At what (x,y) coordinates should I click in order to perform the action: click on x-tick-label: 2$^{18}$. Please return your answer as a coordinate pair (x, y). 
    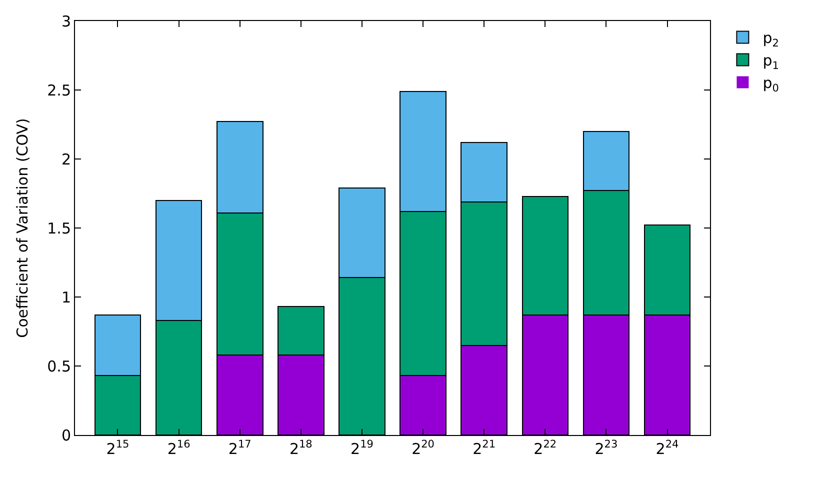
    Looking at the image, I should click on (300, 448).